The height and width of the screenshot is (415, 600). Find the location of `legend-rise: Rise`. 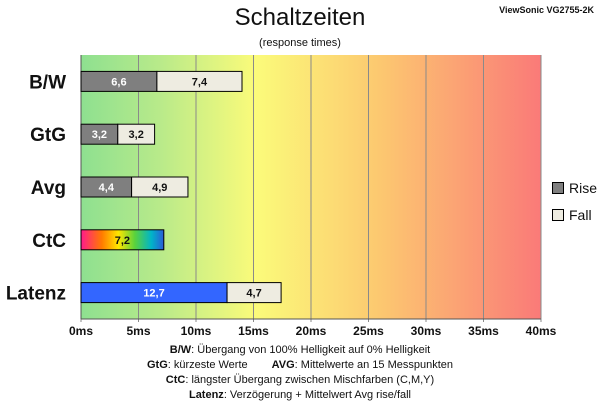

legend-rise: Rise is located at coordinates (574, 188).